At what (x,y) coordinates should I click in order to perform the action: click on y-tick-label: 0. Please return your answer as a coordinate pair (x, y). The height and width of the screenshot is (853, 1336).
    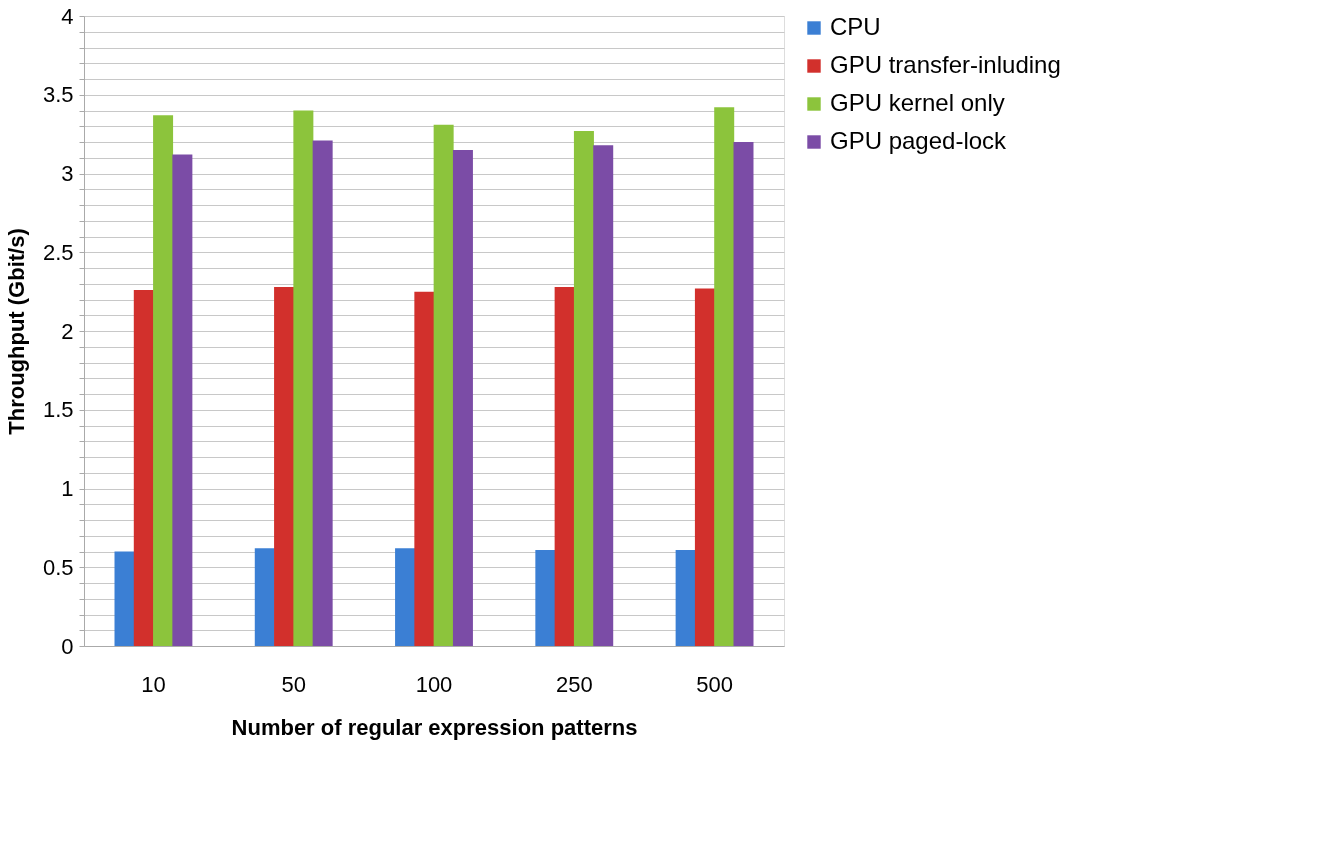
    Looking at the image, I should click on (67, 646).